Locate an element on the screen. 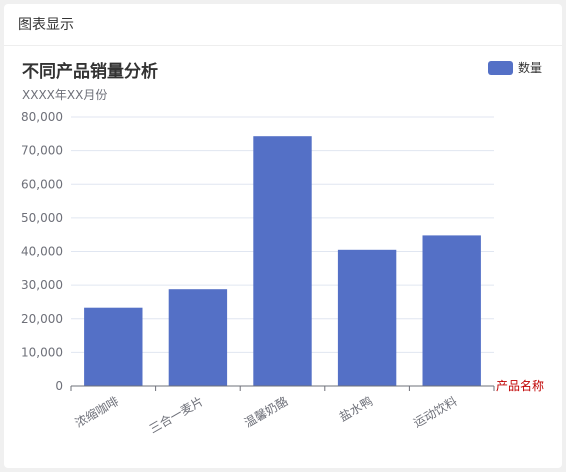  y-tick-label: 20,000 is located at coordinates (42, 319).